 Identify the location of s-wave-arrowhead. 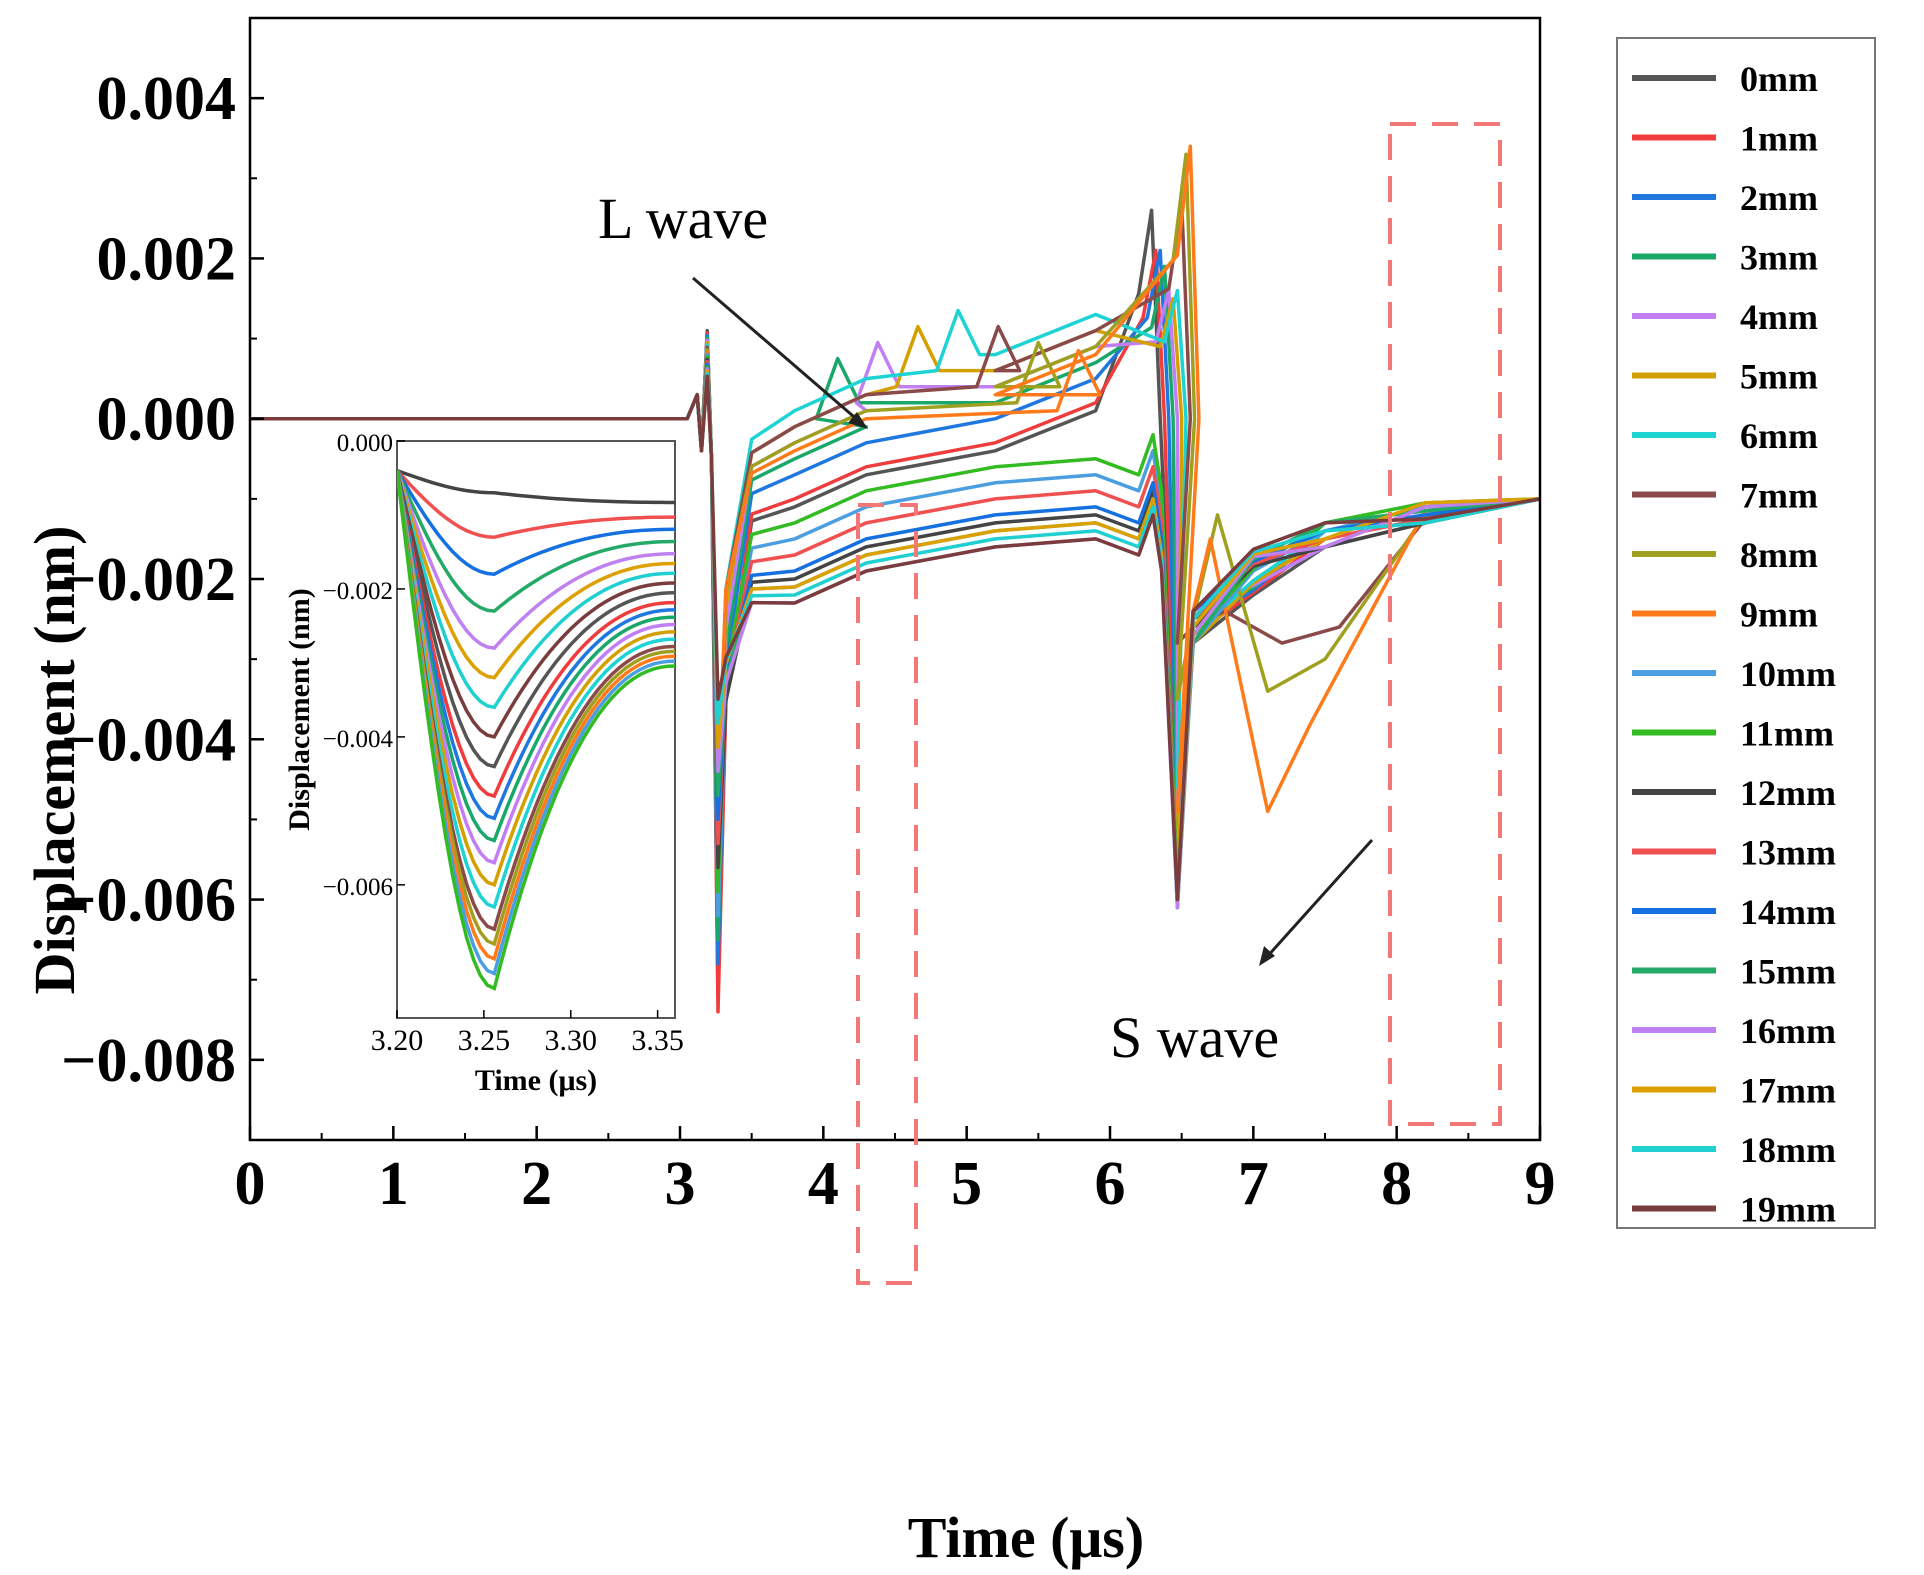
(1267, 956).